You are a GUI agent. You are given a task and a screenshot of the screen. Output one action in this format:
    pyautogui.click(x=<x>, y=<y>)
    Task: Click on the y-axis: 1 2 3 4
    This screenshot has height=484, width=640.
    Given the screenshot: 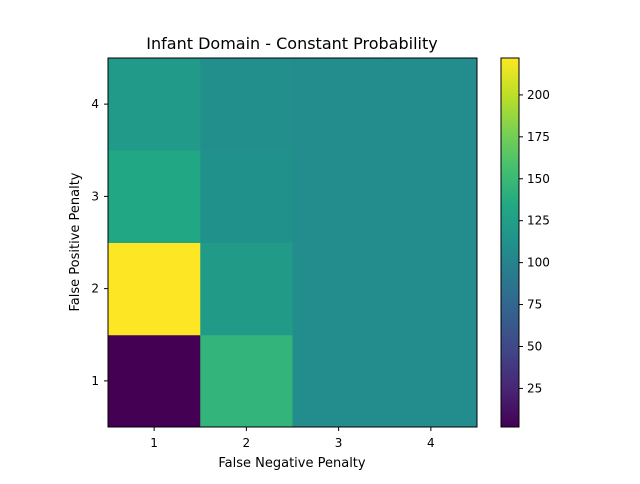 What is the action you would take?
    pyautogui.click(x=99, y=242)
    